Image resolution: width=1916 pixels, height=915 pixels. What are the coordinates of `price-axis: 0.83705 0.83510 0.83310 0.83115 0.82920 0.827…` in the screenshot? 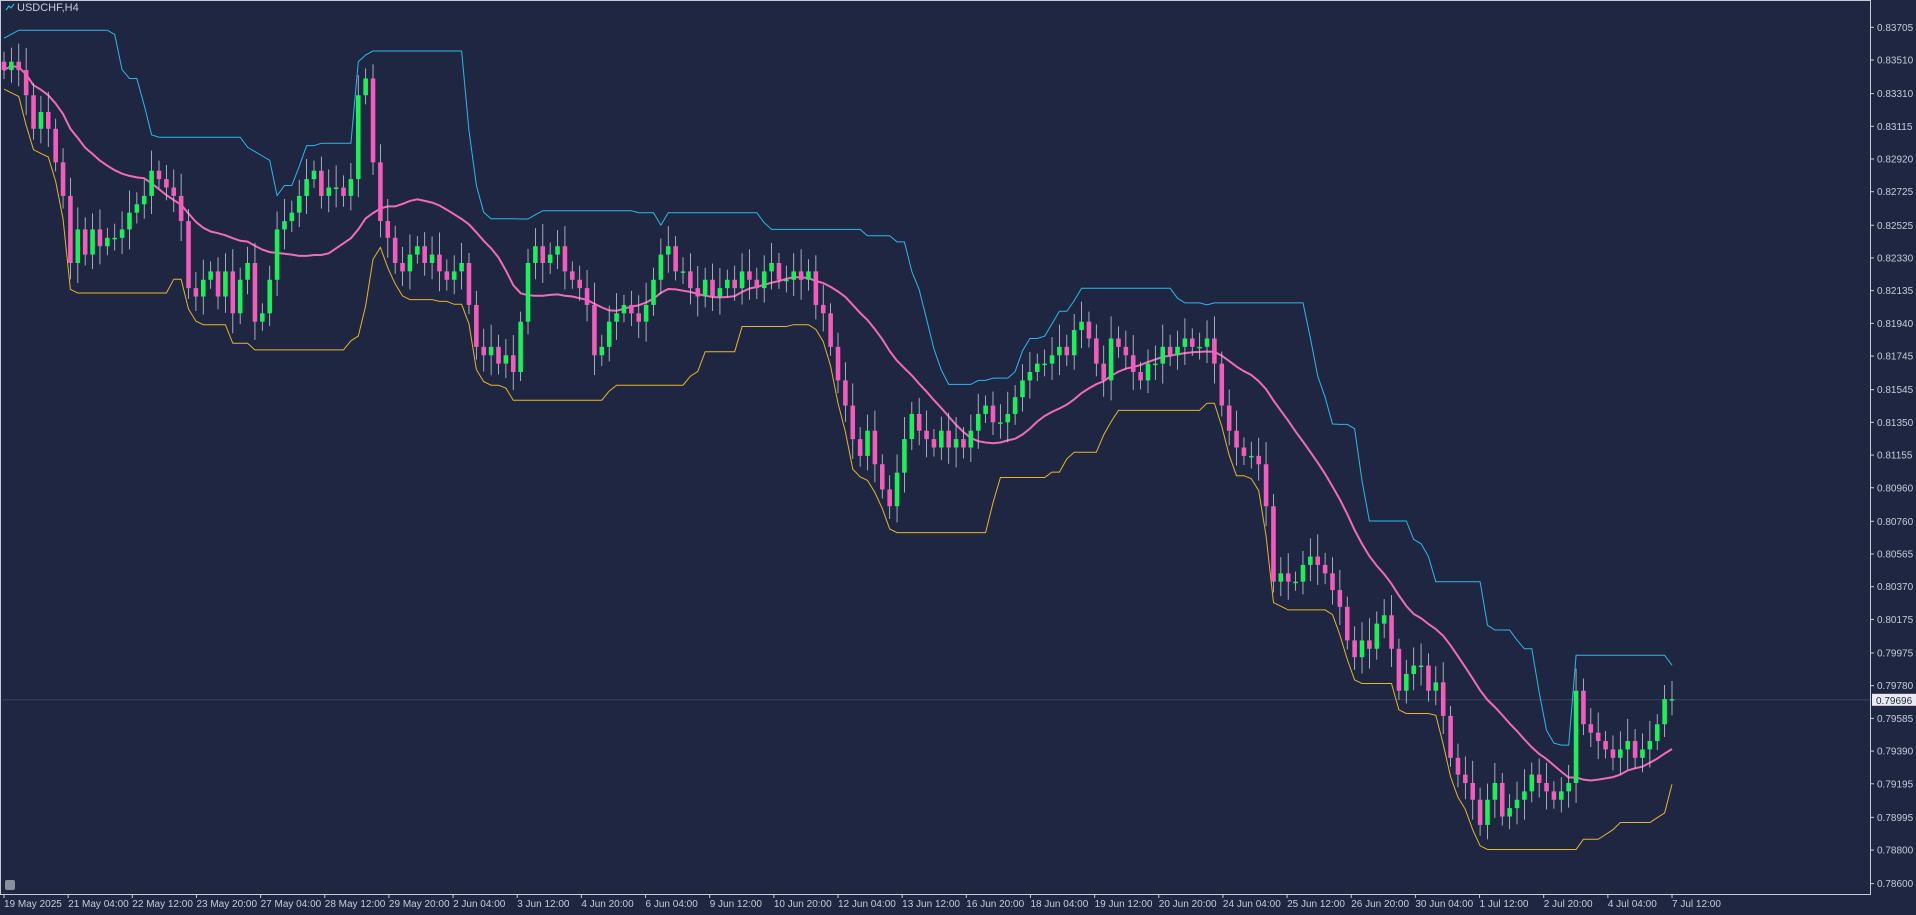 It's located at (1892, 456).